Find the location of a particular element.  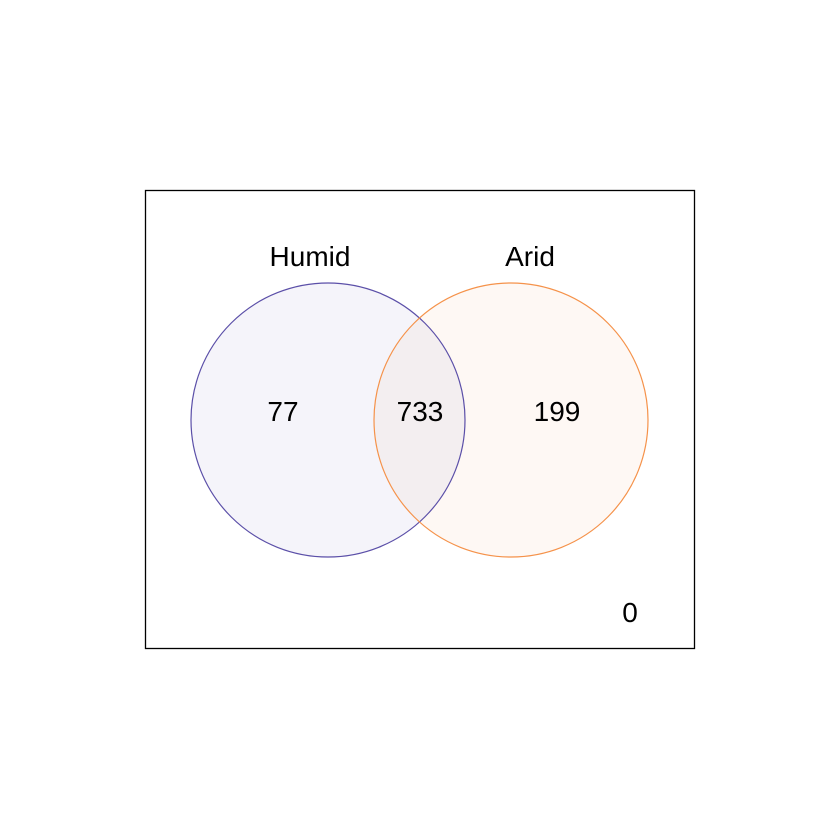

humid-only-count: 77 is located at coordinates (282, 411).